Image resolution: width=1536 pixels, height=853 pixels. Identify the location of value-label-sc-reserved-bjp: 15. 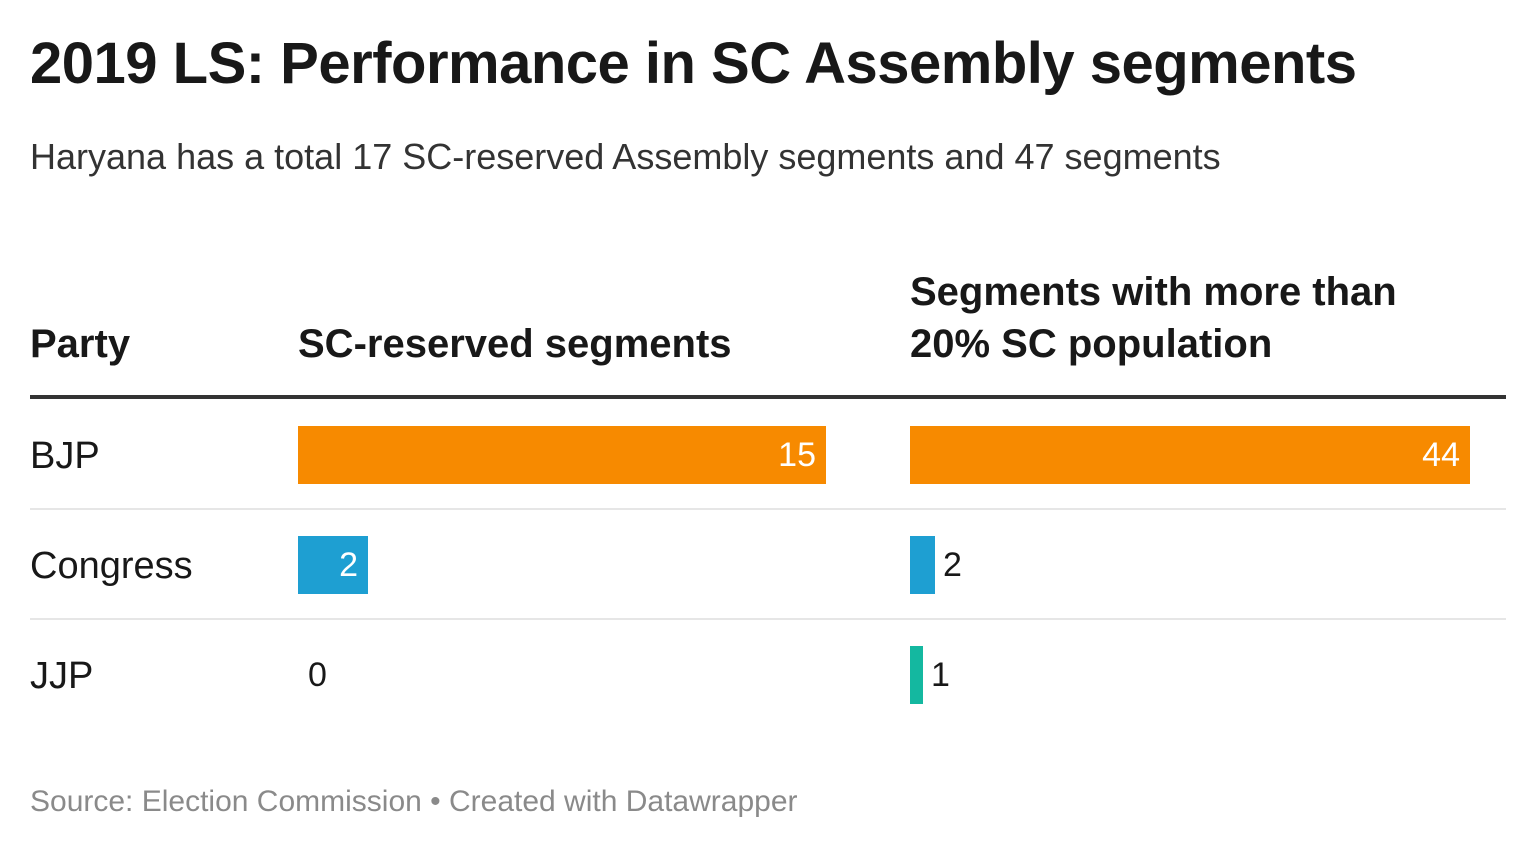
(797, 455).